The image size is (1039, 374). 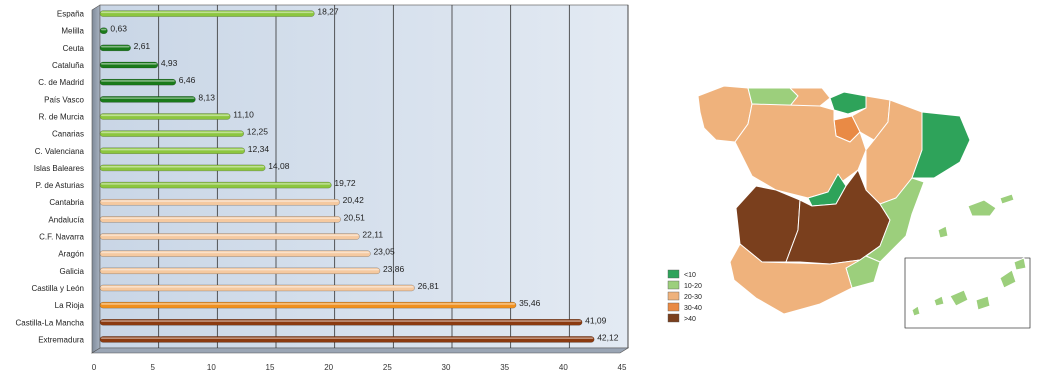 I want to click on x-tick-label: 20, so click(x=328, y=367).